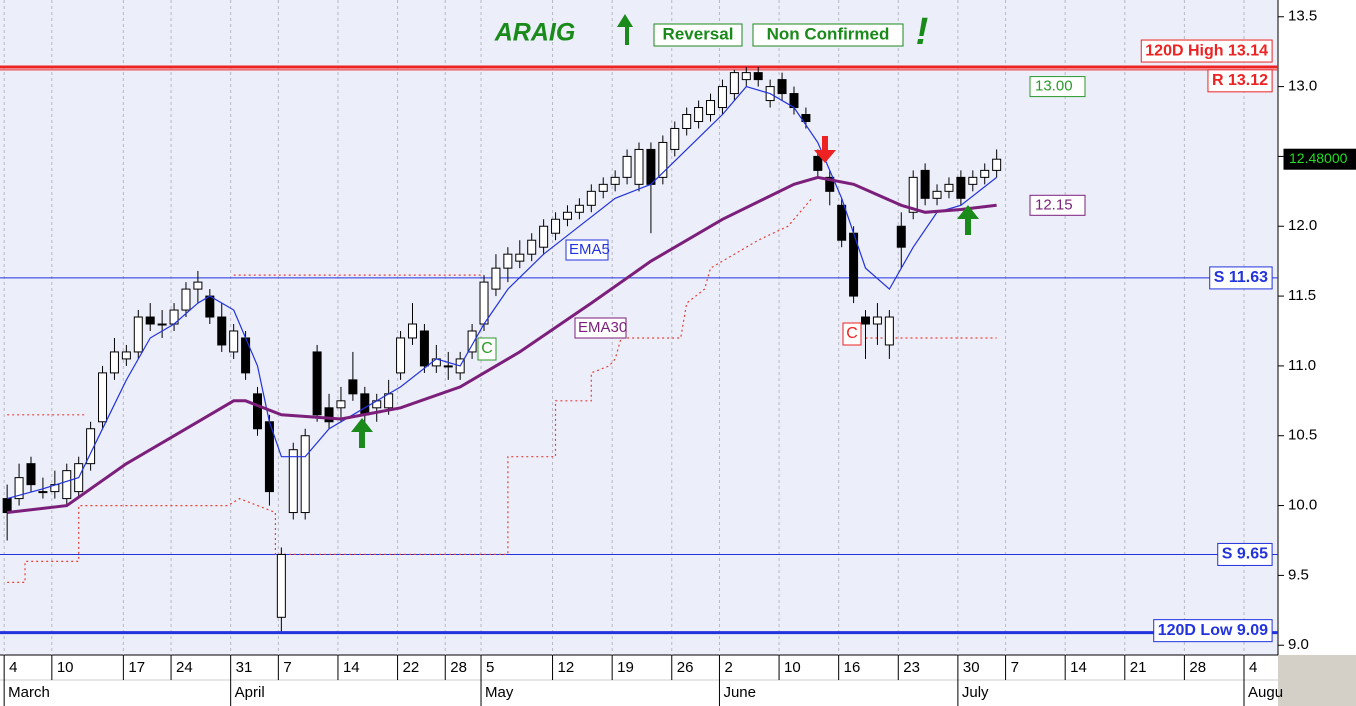  I want to click on x-tick-label: 7, so click(1015, 667).